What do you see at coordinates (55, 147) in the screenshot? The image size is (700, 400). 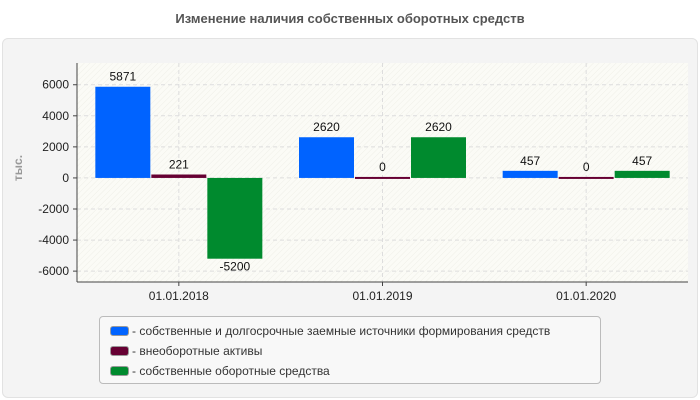 I see `y-tick-label: 2000` at bounding box center [55, 147].